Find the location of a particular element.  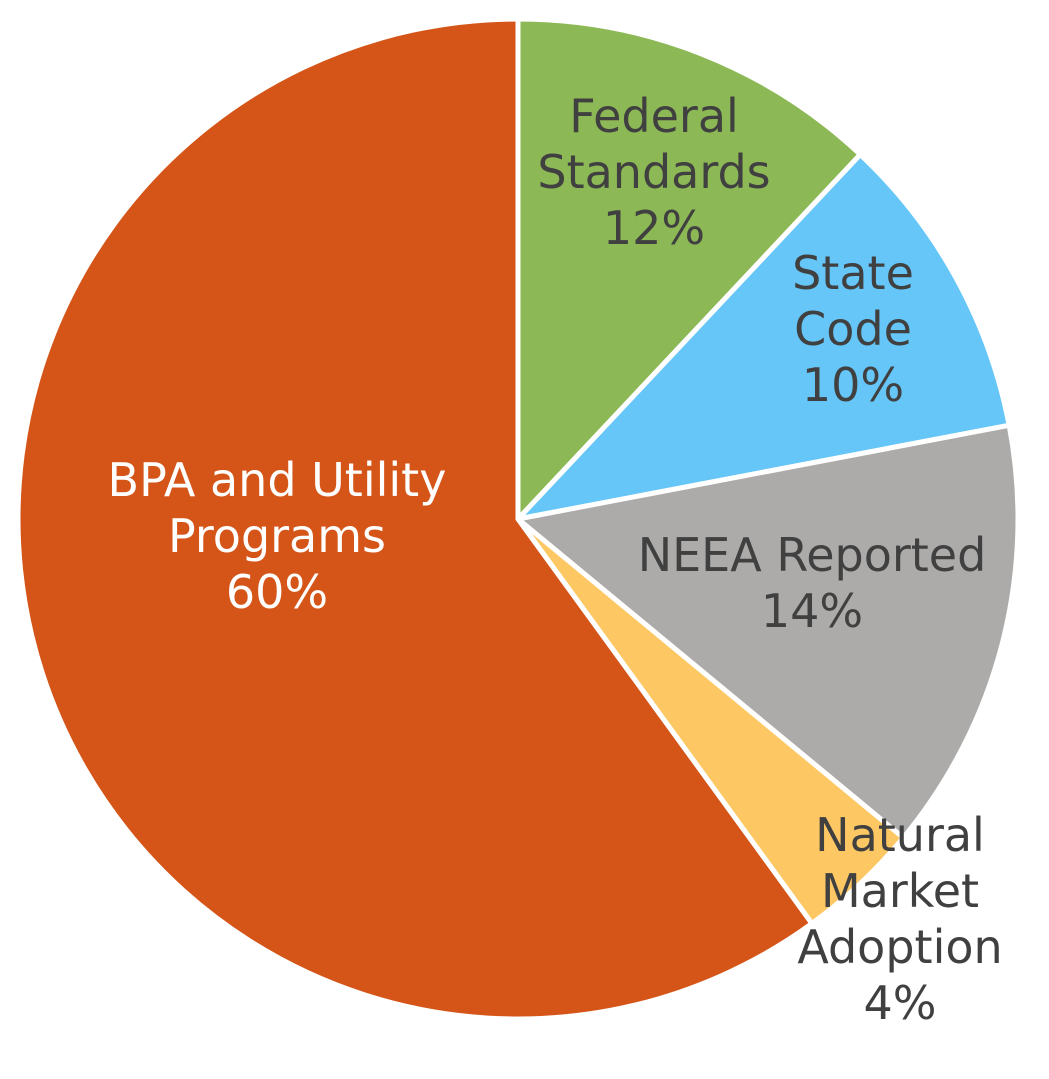

slice-label: Natural Market Adoption 4% is located at coordinates (899, 919).